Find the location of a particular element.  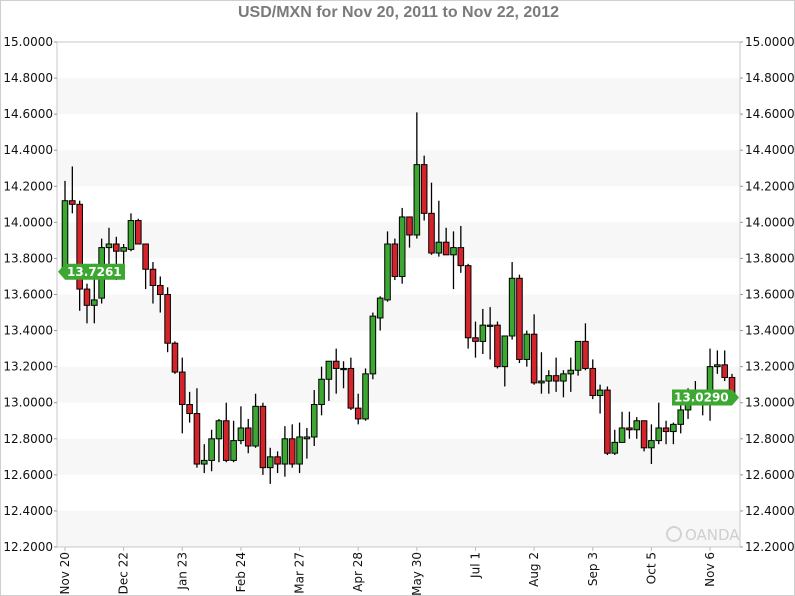

y-tick-label-right: 14.6000 is located at coordinates (770, 114).